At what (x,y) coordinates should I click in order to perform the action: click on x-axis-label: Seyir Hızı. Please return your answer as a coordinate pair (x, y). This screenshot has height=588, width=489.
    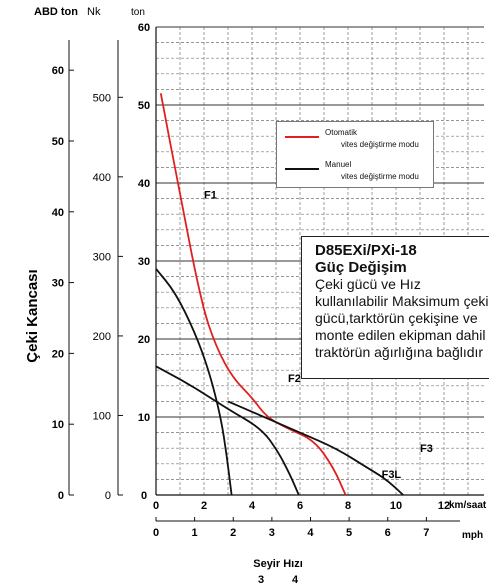
    Looking at the image, I should click on (278, 564).